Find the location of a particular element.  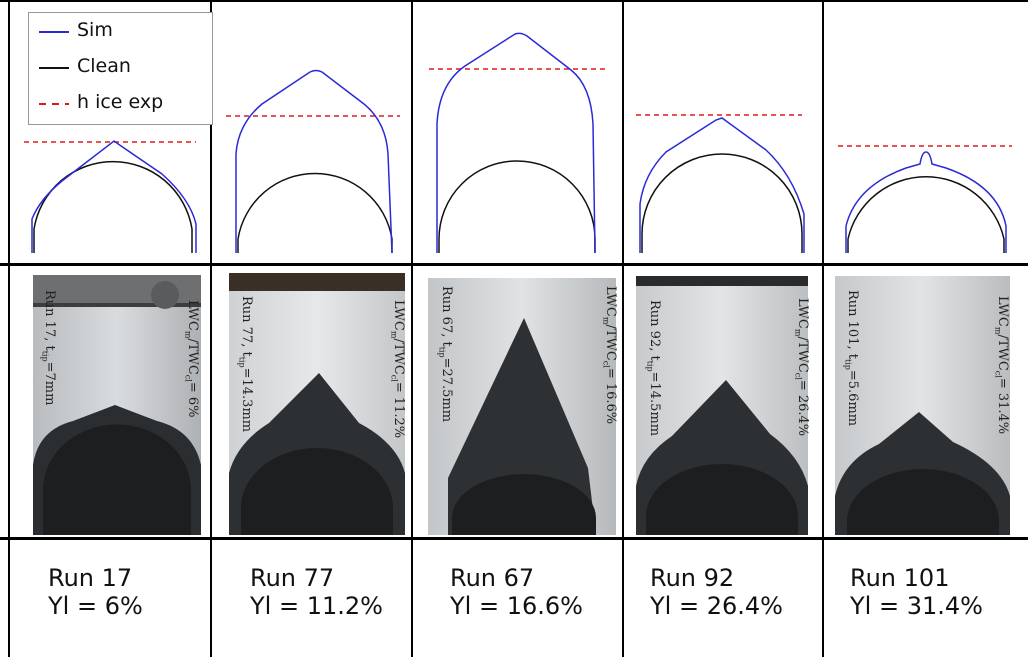

yl-label: Yl = 11.2% is located at coordinates (316, 606).